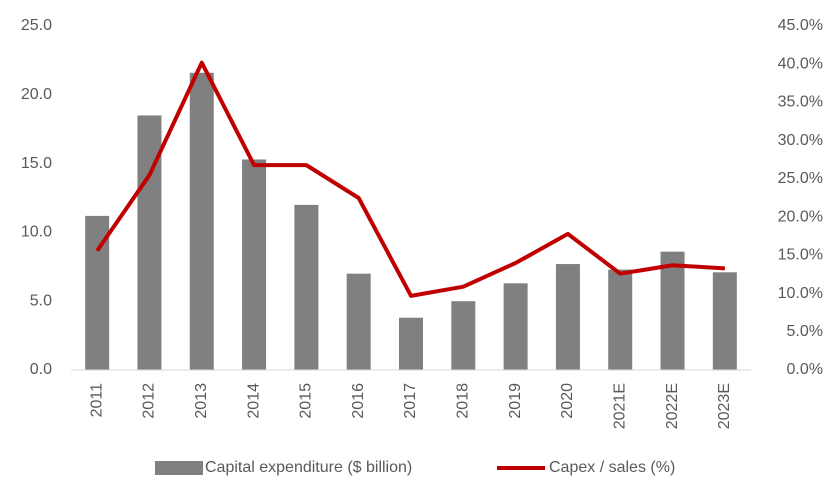 The image size is (837, 500). Describe the element at coordinates (36, 94) in the screenshot. I see `y-tick-label: 20.0` at that location.